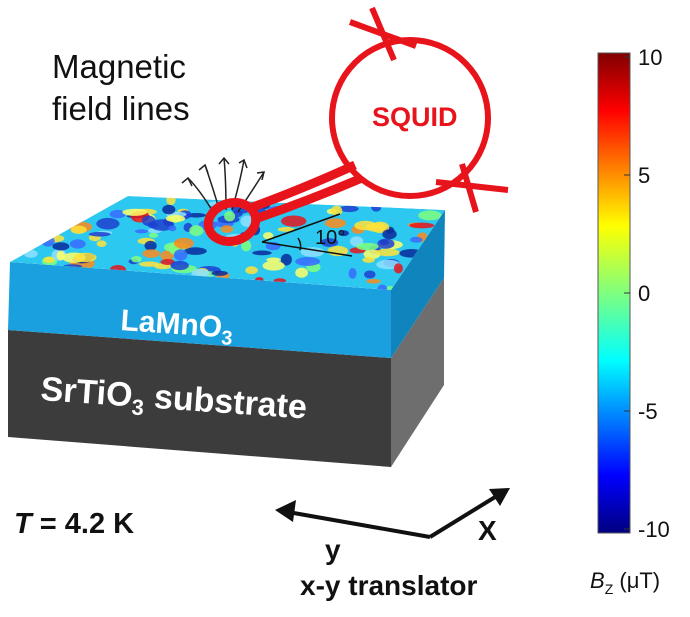 The height and width of the screenshot is (617, 690). I want to click on temperature-label: T = 4.2 K, so click(74, 524).